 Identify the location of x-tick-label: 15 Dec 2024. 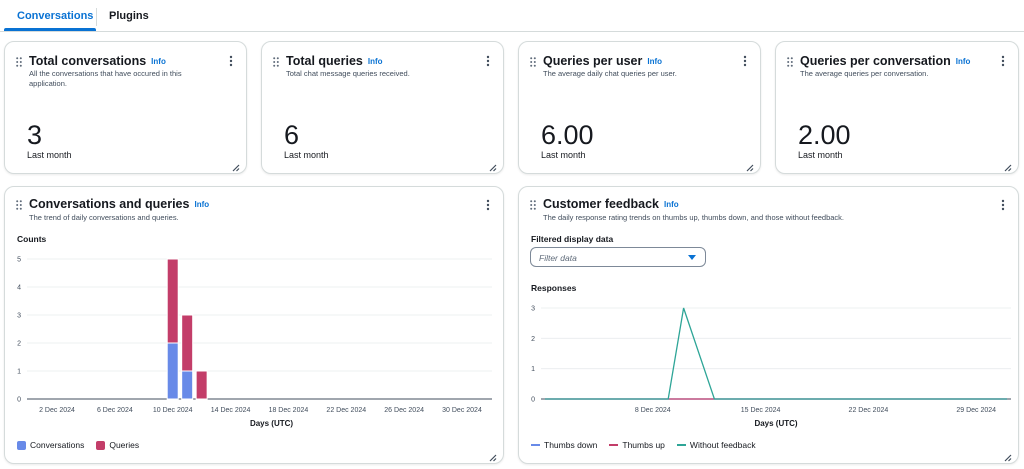
(761, 410).